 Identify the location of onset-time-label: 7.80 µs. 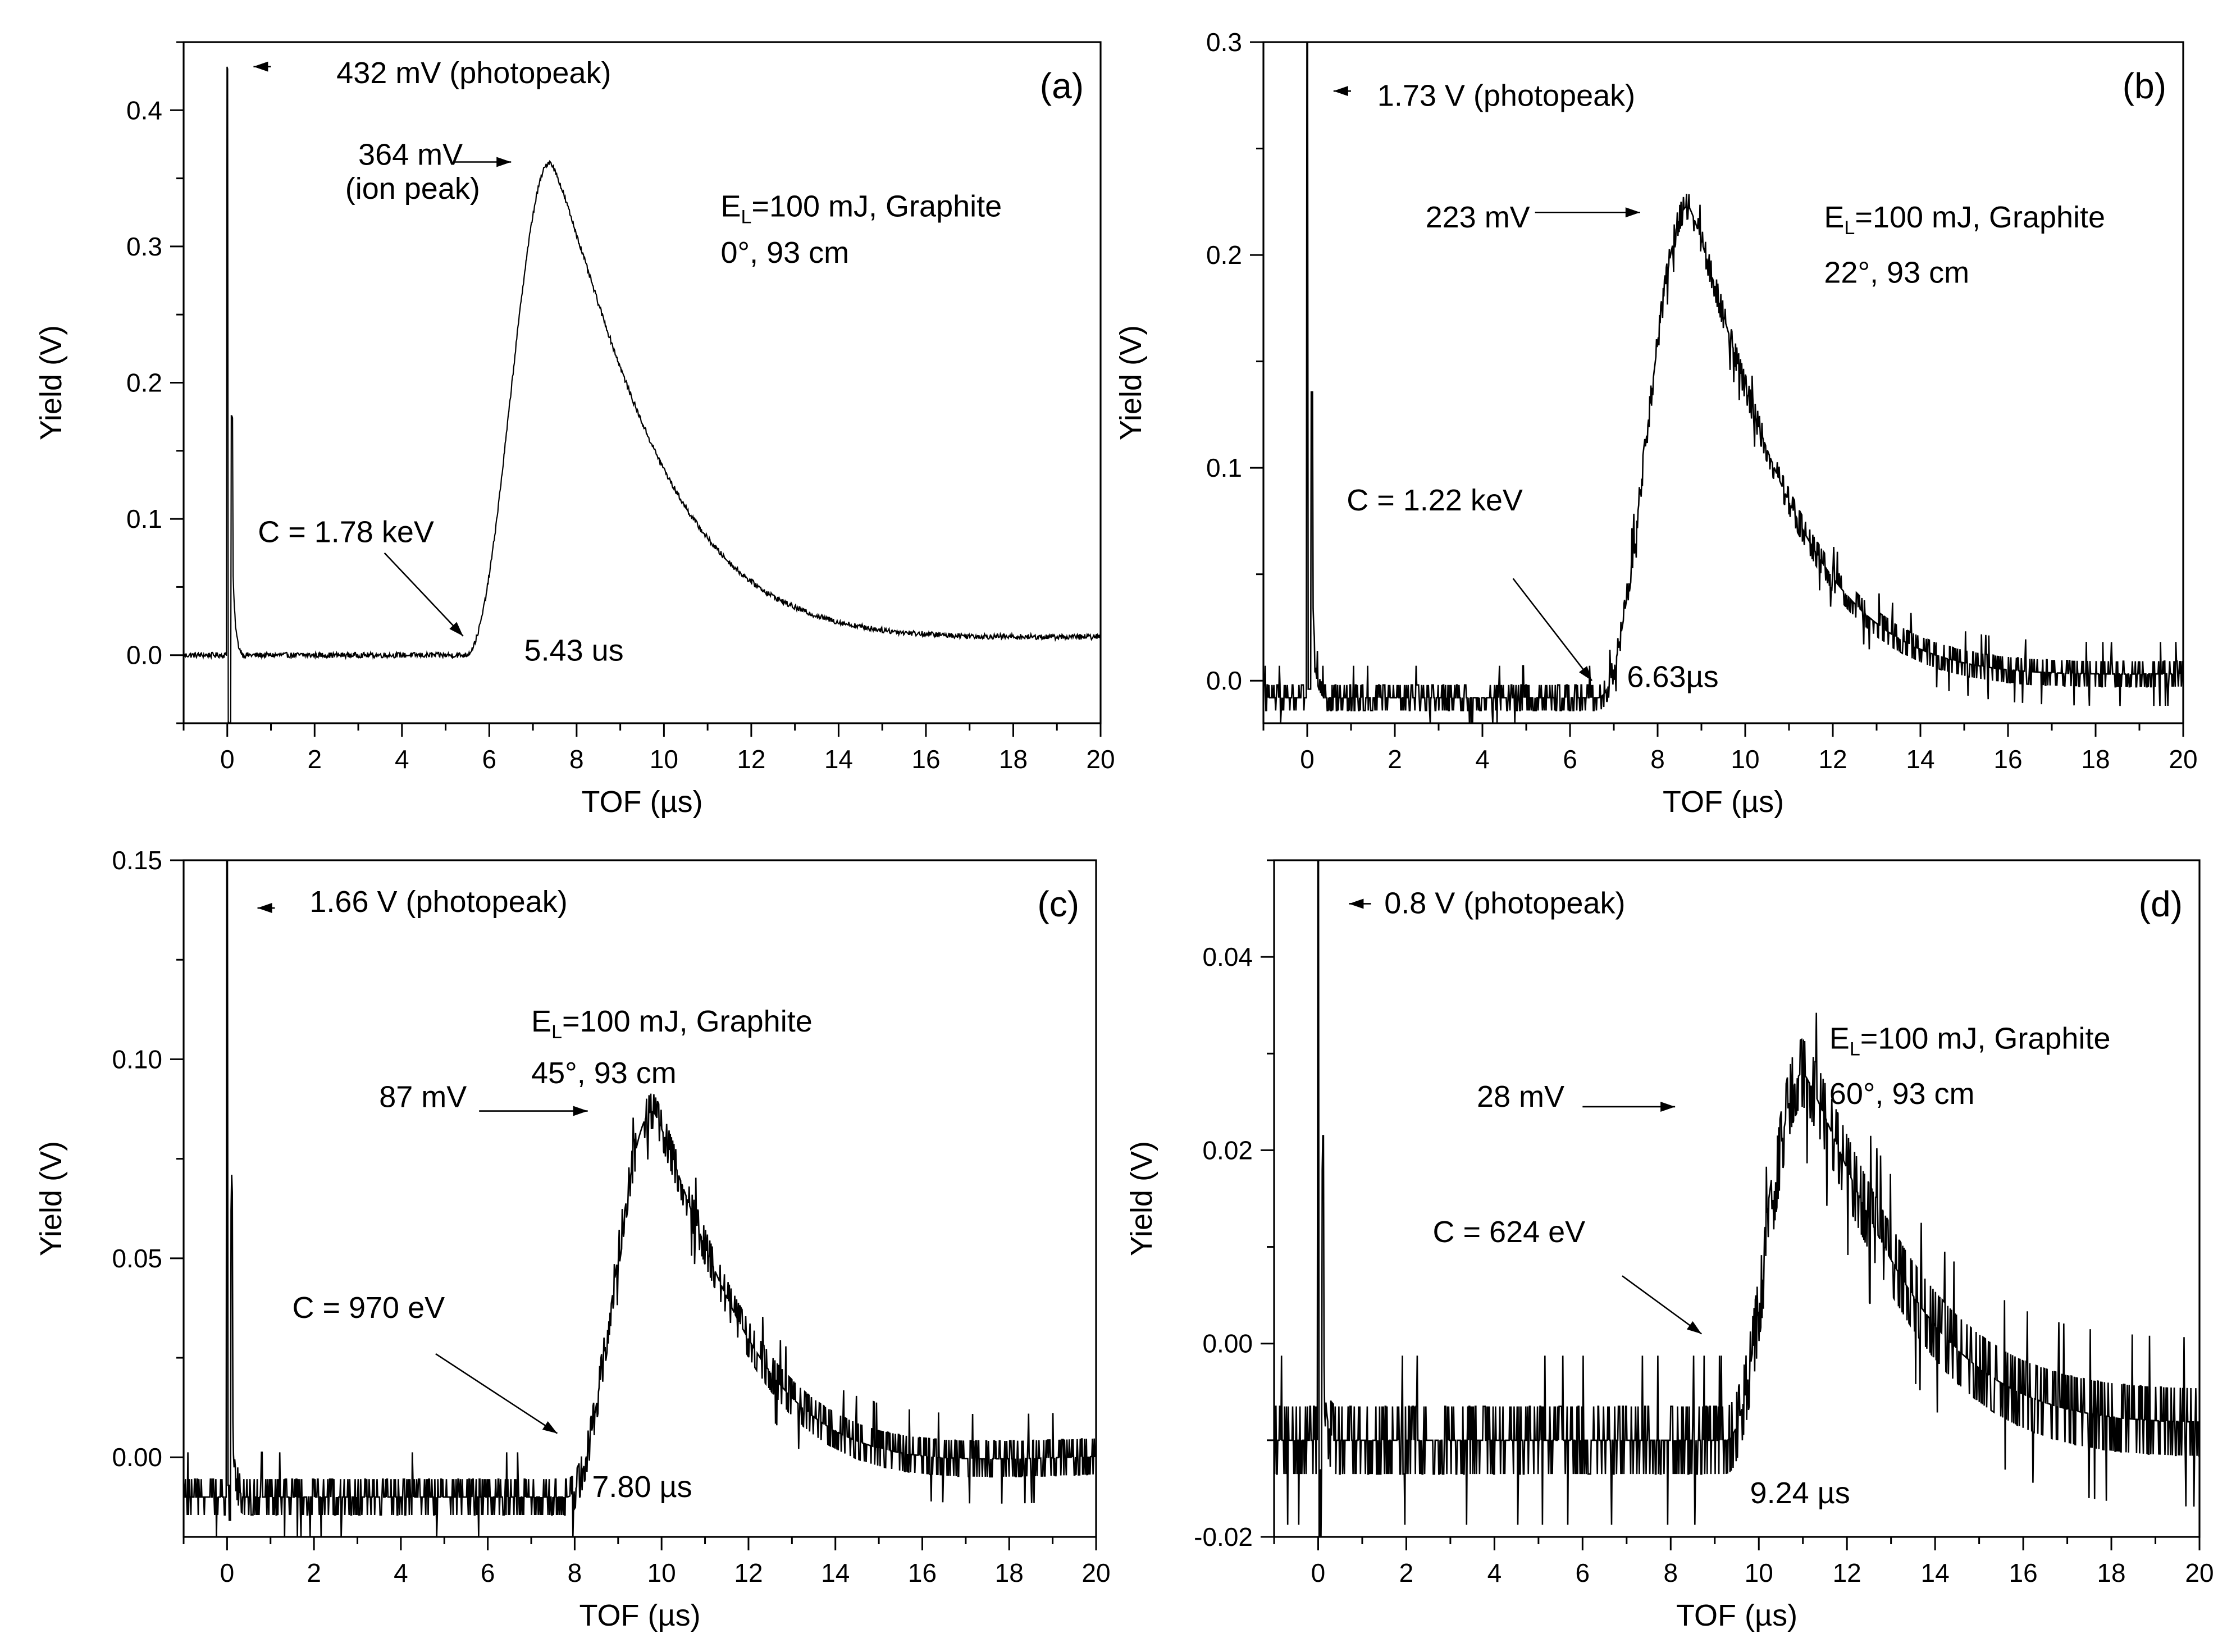
(642, 1487).